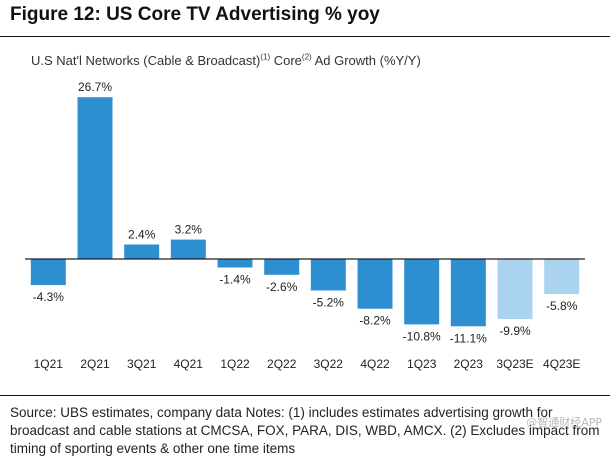 The image size is (610, 464). Describe the element at coordinates (49, 297) in the screenshot. I see `data-label-1Q21: -4.3%` at that location.